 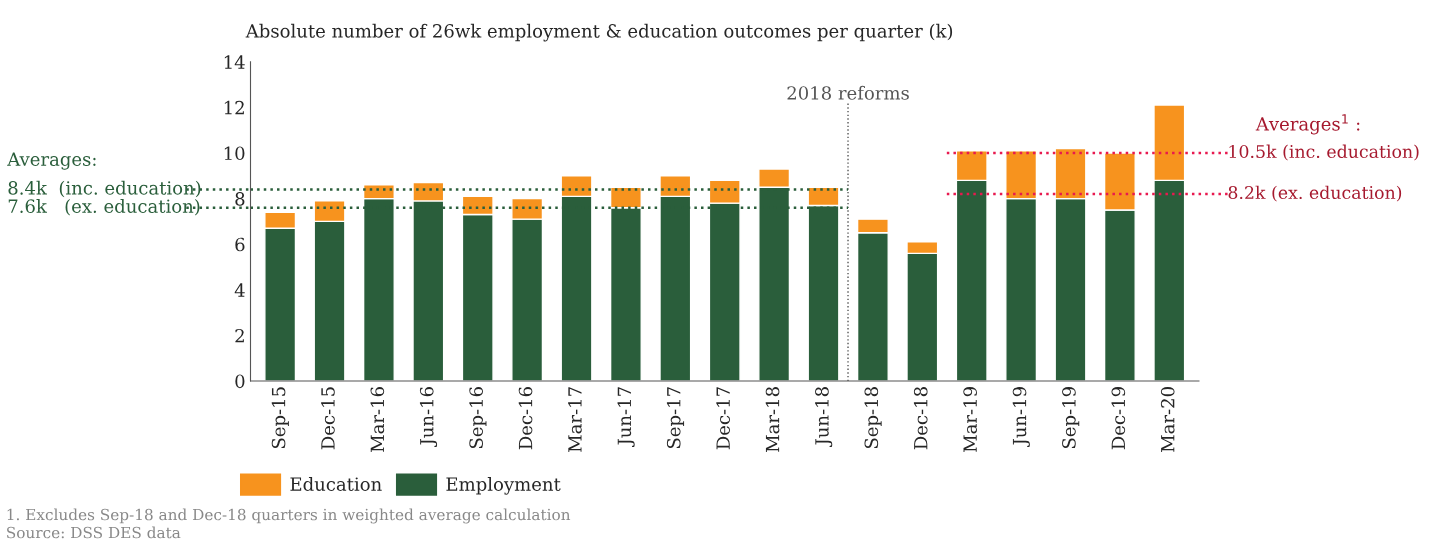 What do you see at coordinates (1324, 152) in the screenshot?
I see `ref-line-label: 10.5k (inc. education)` at bounding box center [1324, 152].